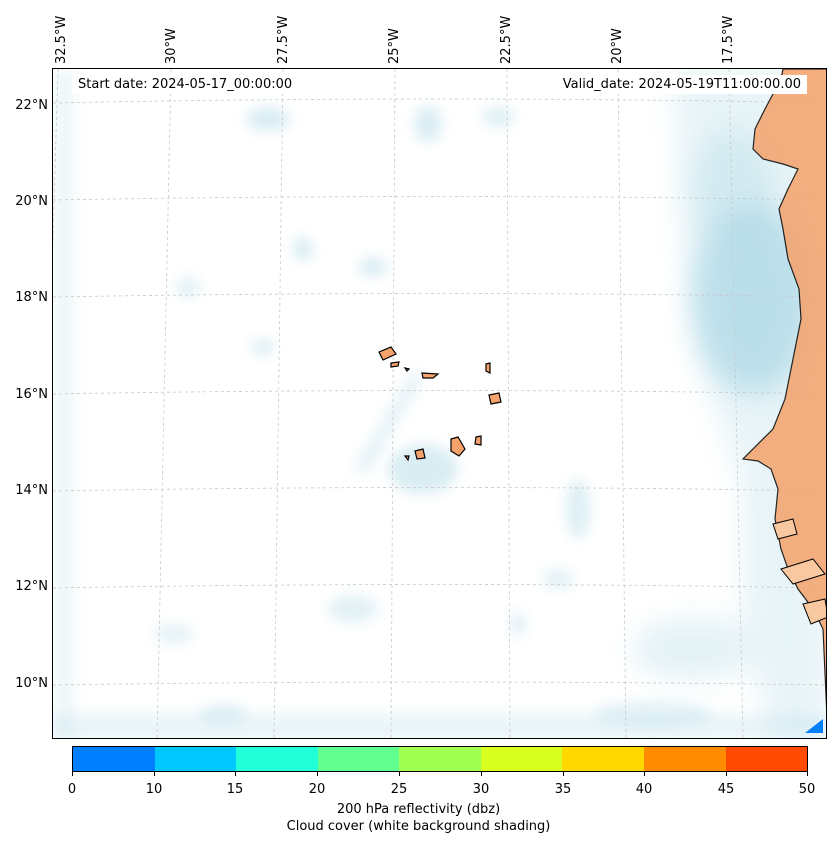 This screenshot has height=843, width=837. I want to click on lat-label-14n: 14°N, so click(31, 490).